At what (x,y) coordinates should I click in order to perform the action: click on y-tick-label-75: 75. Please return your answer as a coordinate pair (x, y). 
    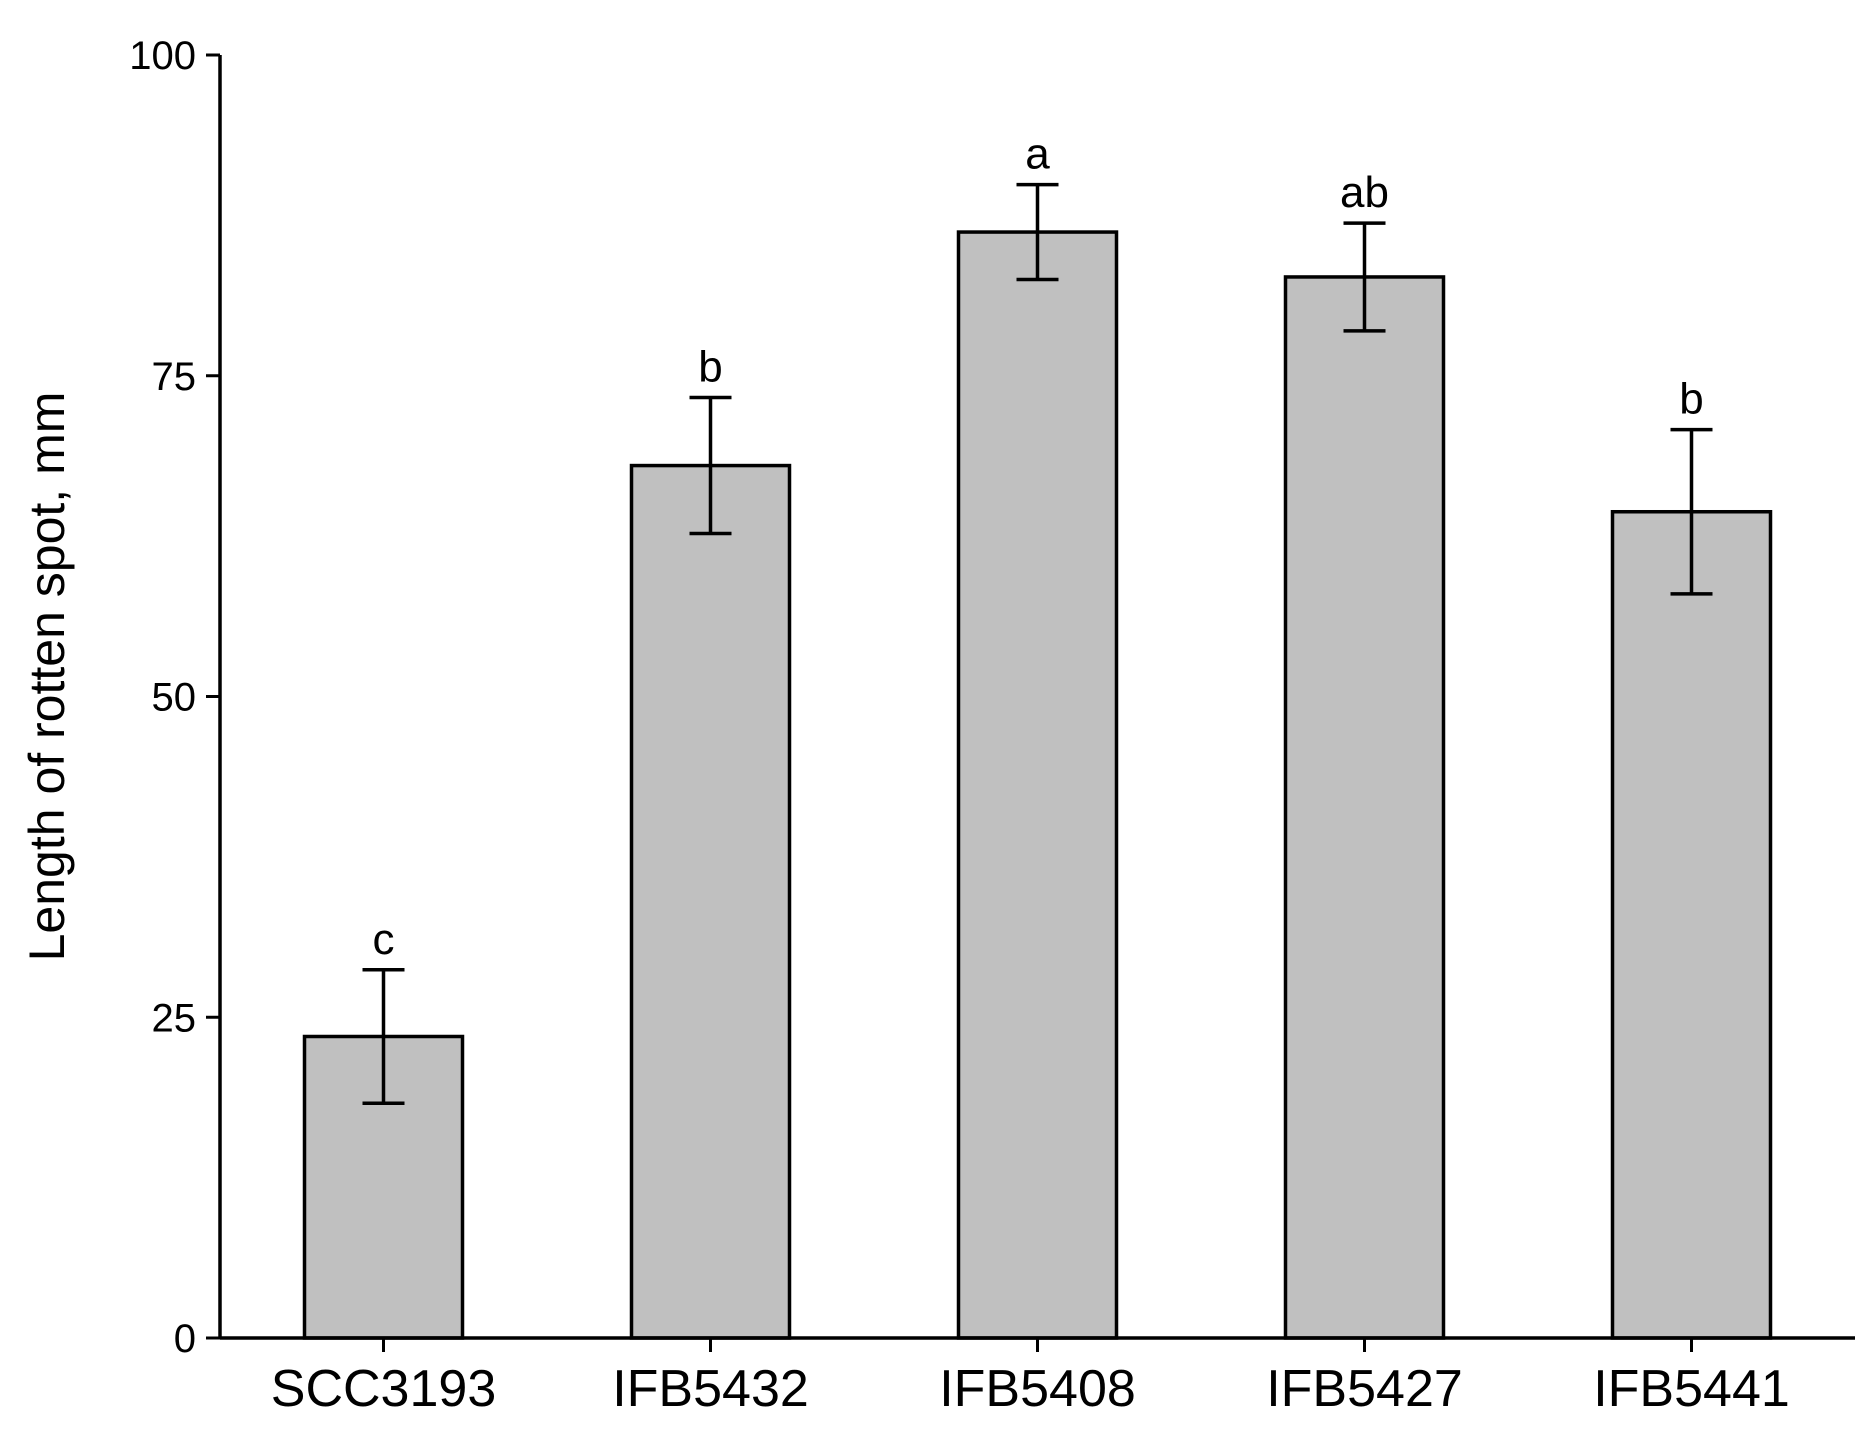
    Looking at the image, I should click on (174, 377).